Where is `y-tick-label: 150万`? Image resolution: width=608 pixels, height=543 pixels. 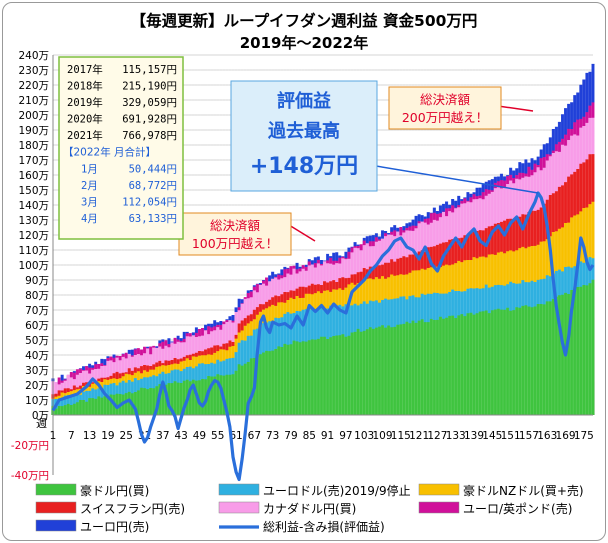 y-tick-label: 150万 is located at coordinates (33, 191).